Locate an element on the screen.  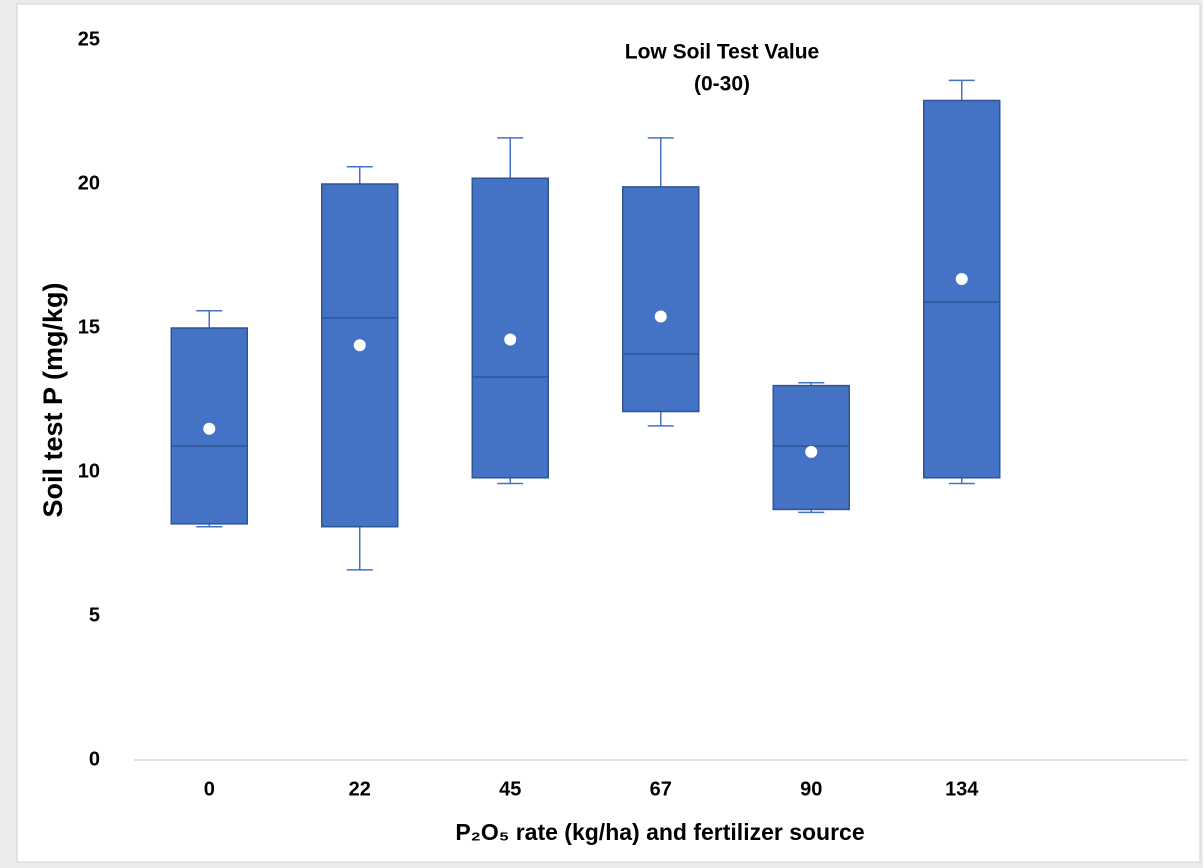
x-tick-label: 0 is located at coordinates (209, 789).